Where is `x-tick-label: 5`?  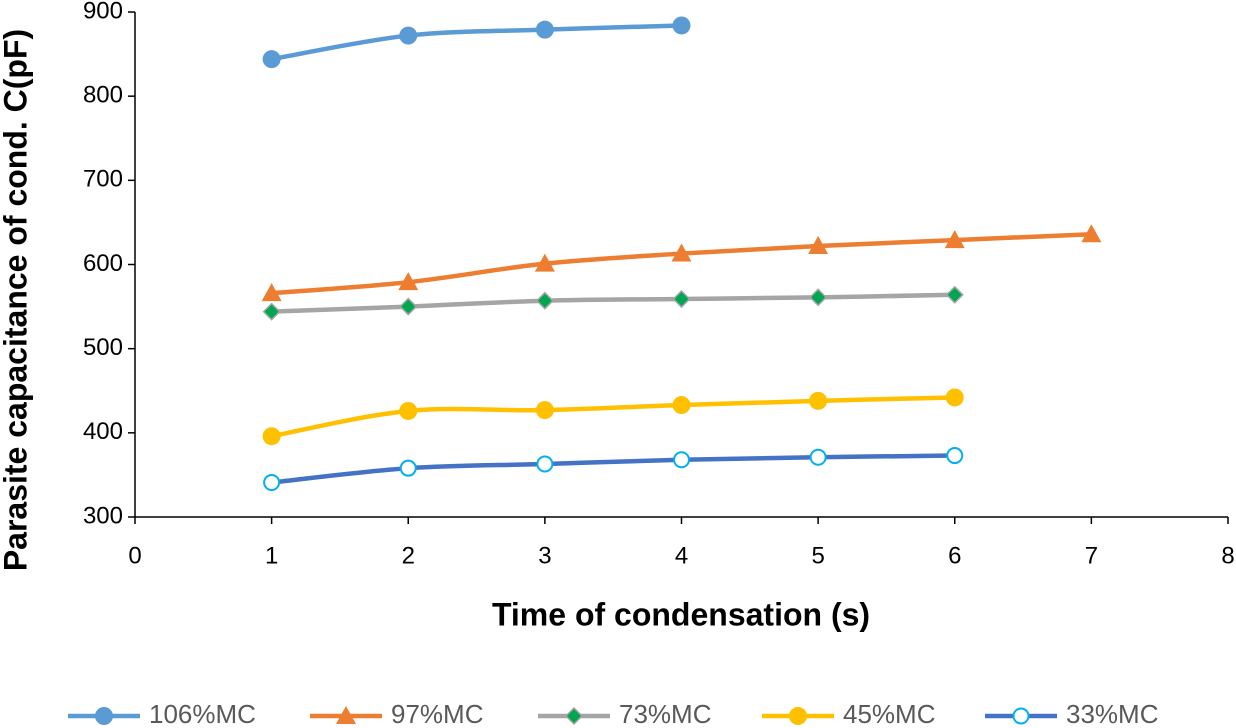 x-tick-label: 5 is located at coordinates (817, 555).